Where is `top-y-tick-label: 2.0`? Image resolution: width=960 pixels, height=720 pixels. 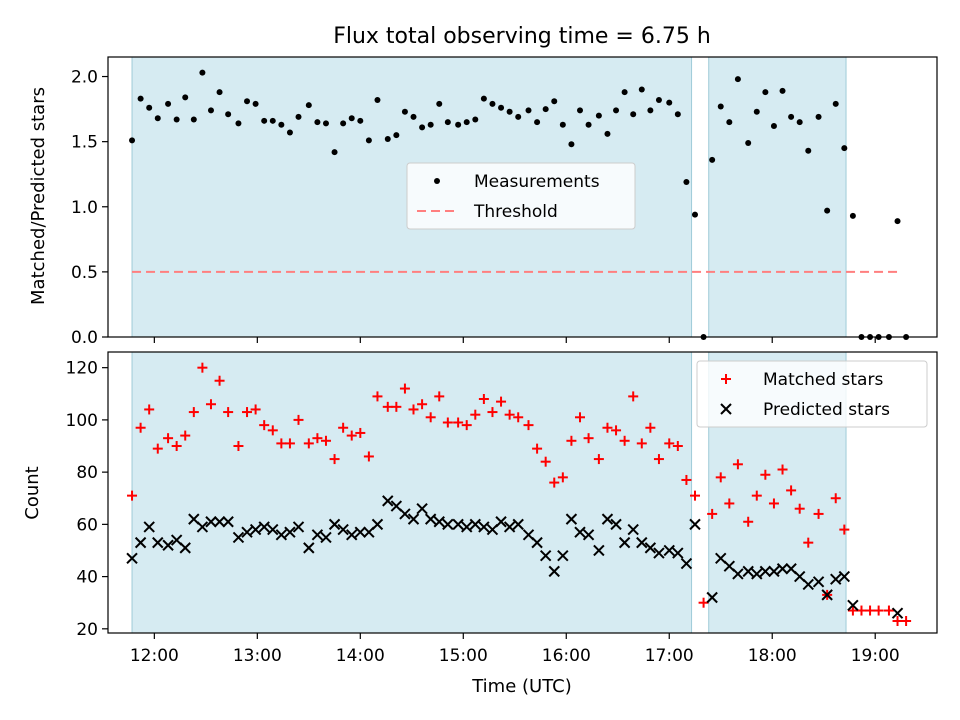 top-y-tick-label: 2.0 is located at coordinates (84, 78).